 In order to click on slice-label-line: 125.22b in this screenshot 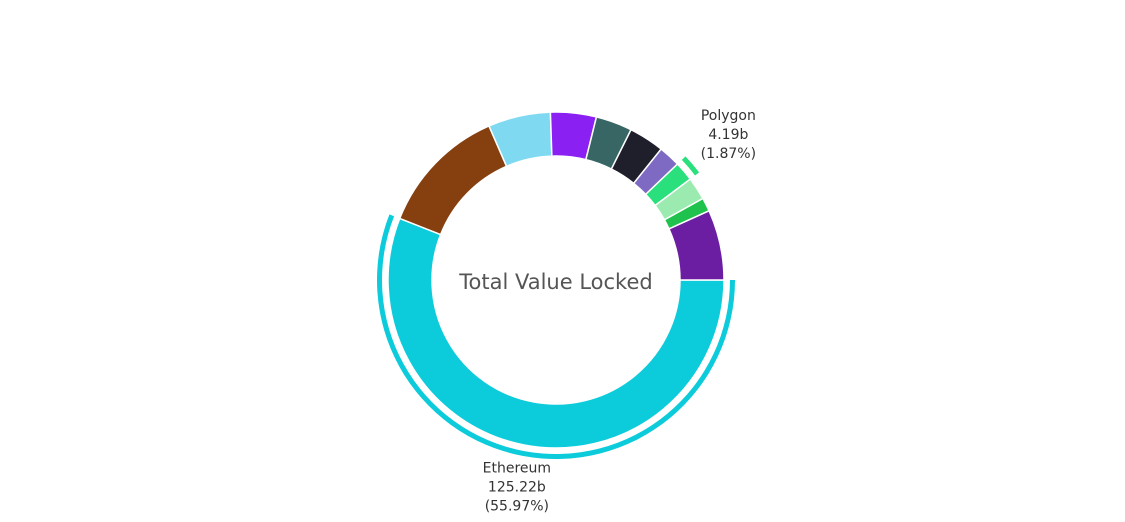, I will do `click(517, 487)`.